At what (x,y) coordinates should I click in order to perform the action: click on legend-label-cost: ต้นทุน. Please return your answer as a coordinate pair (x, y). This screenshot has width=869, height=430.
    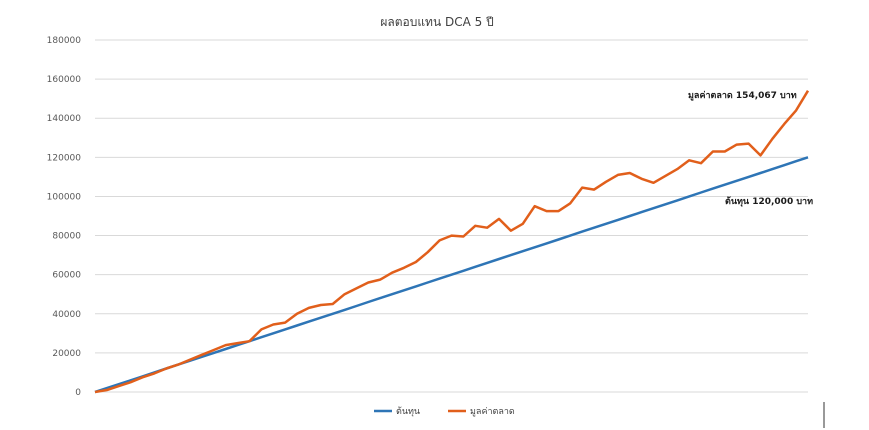
    Looking at the image, I should click on (408, 411).